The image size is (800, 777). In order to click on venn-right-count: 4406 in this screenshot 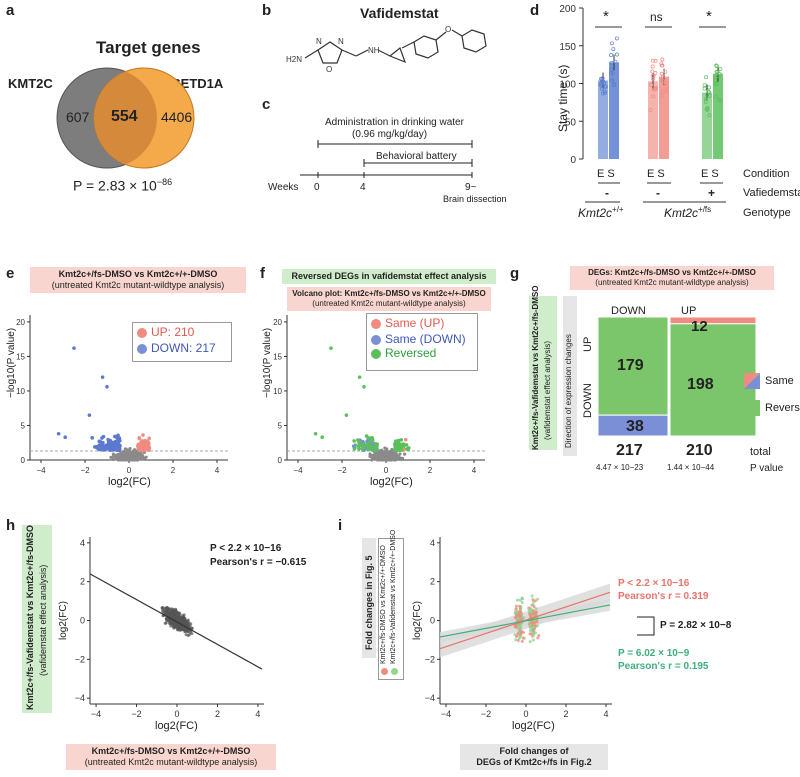, I will do `click(177, 117)`.